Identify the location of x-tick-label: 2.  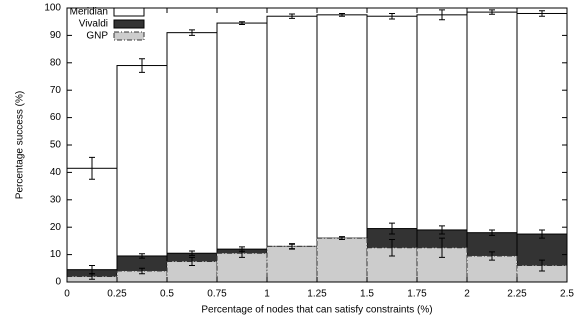
(467, 294).